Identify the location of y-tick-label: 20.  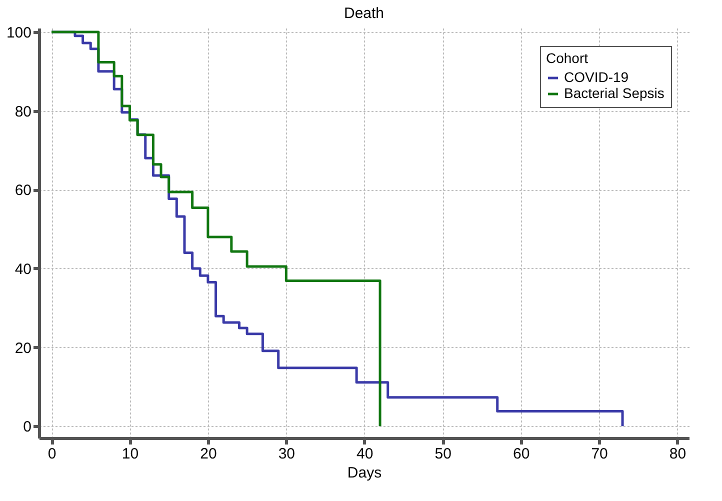
(23, 348).